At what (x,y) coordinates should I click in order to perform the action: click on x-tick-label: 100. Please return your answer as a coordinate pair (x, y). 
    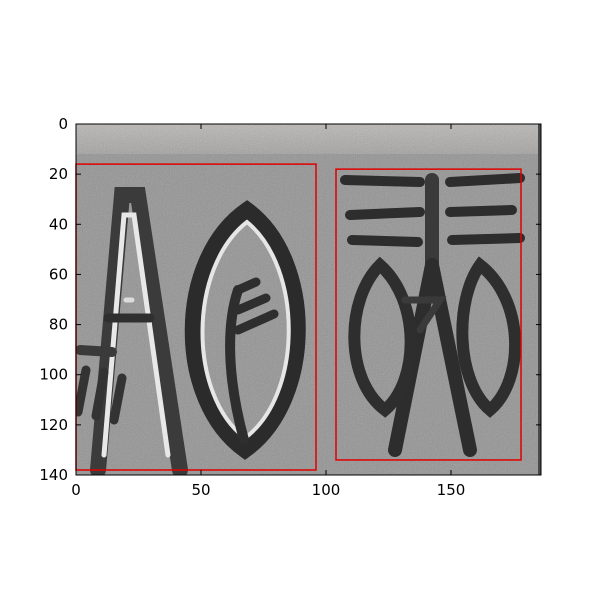
    Looking at the image, I should click on (326, 490).